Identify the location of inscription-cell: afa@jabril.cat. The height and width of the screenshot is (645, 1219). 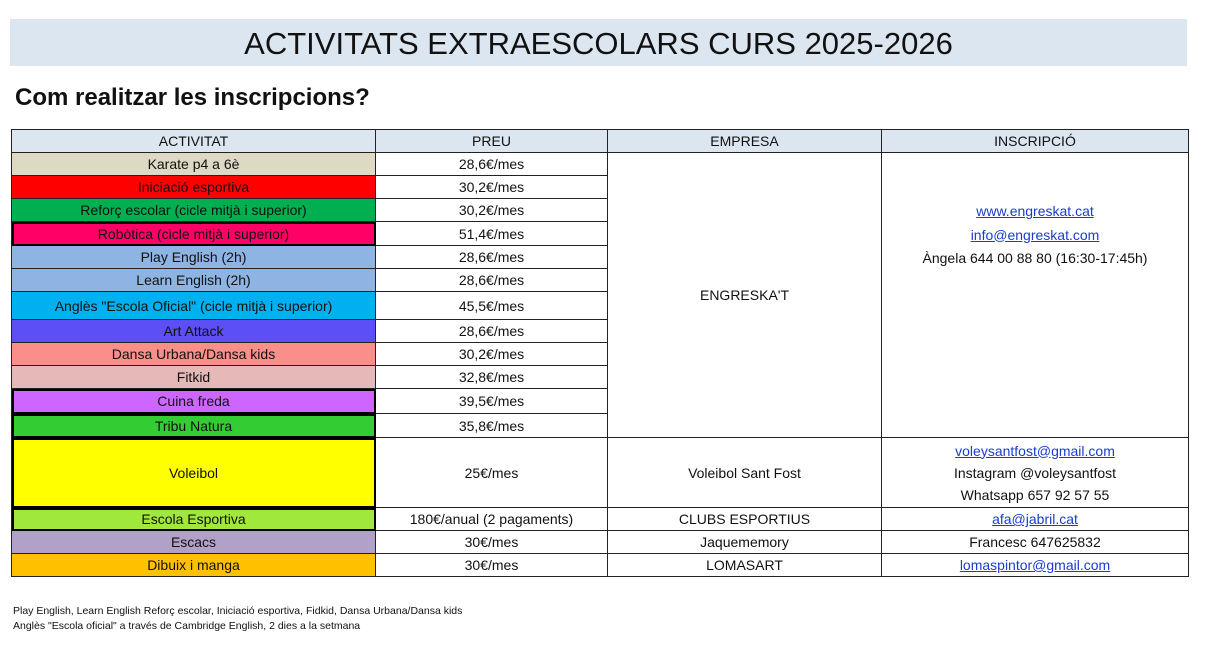
(1035, 519).